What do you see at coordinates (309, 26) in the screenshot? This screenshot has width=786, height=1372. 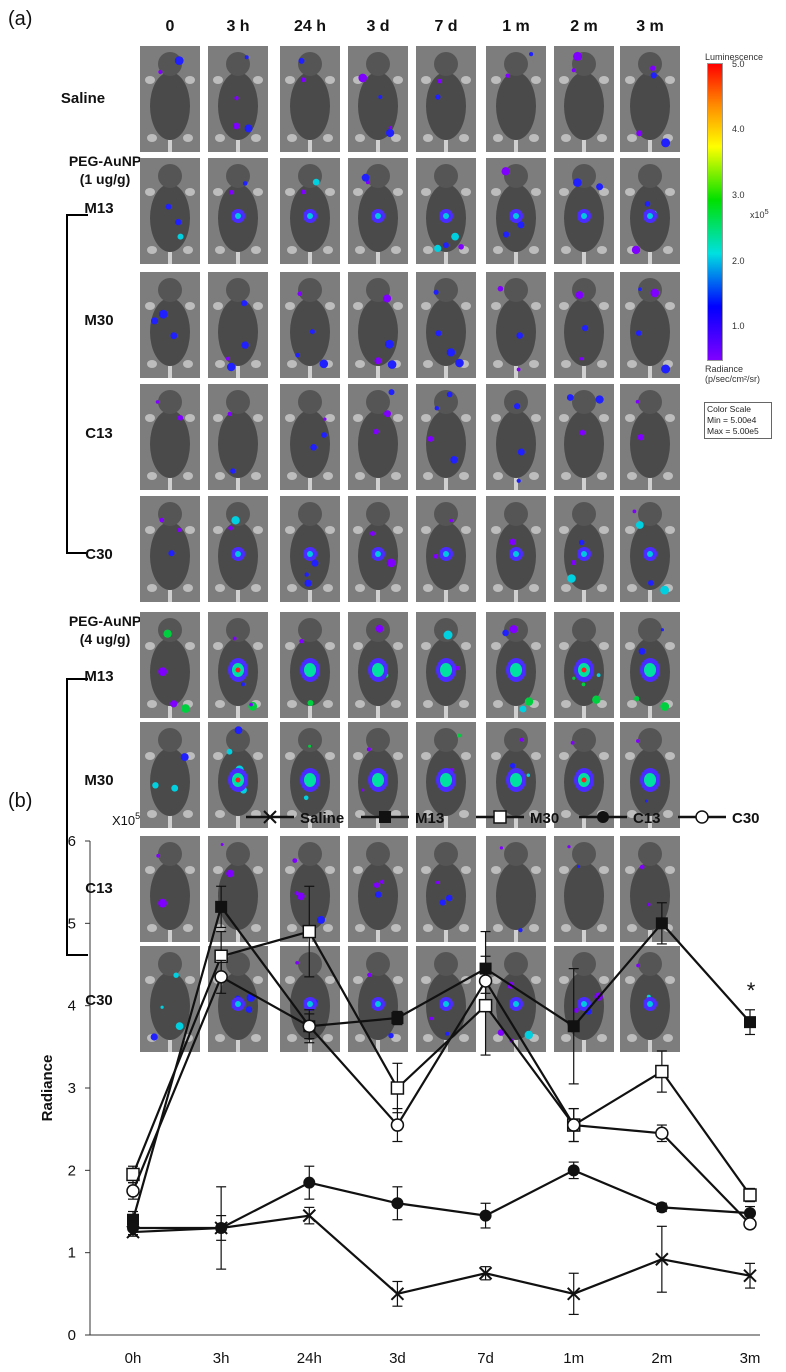 I see `column-header-2: 24 h` at bounding box center [309, 26].